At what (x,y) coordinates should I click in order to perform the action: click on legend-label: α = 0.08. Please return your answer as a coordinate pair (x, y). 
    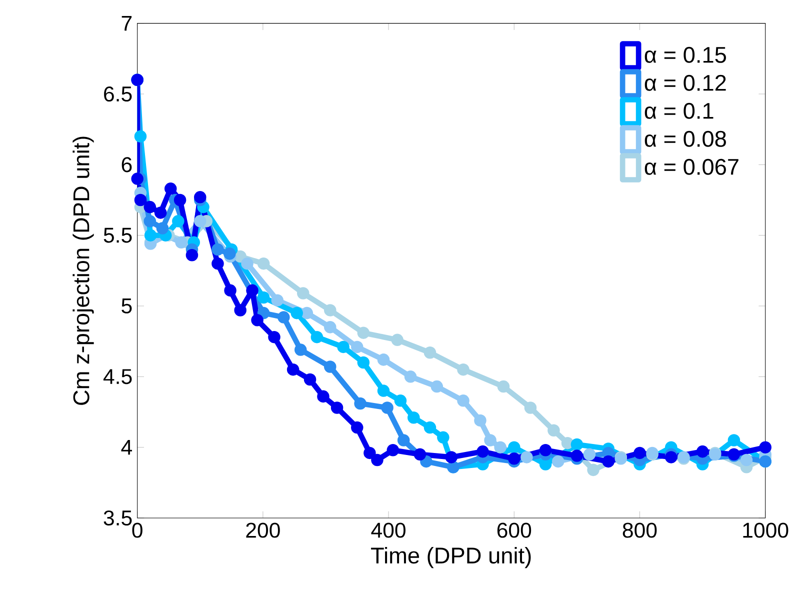
    Looking at the image, I should click on (685, 138).